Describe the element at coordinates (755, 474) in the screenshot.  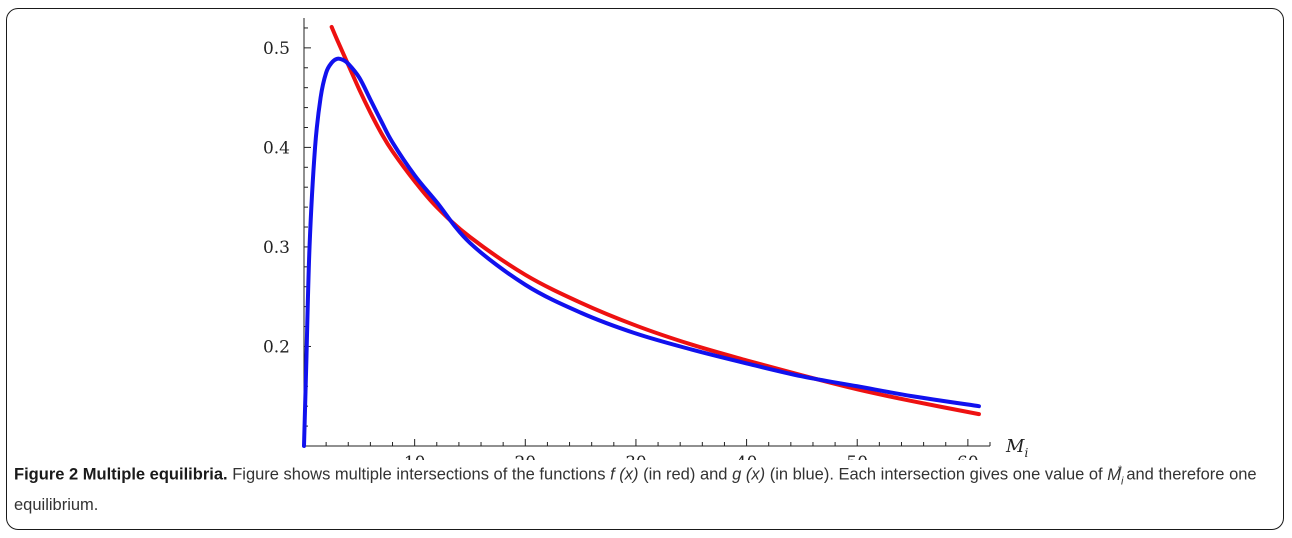
I see `caption-gx: (x)` at that location.